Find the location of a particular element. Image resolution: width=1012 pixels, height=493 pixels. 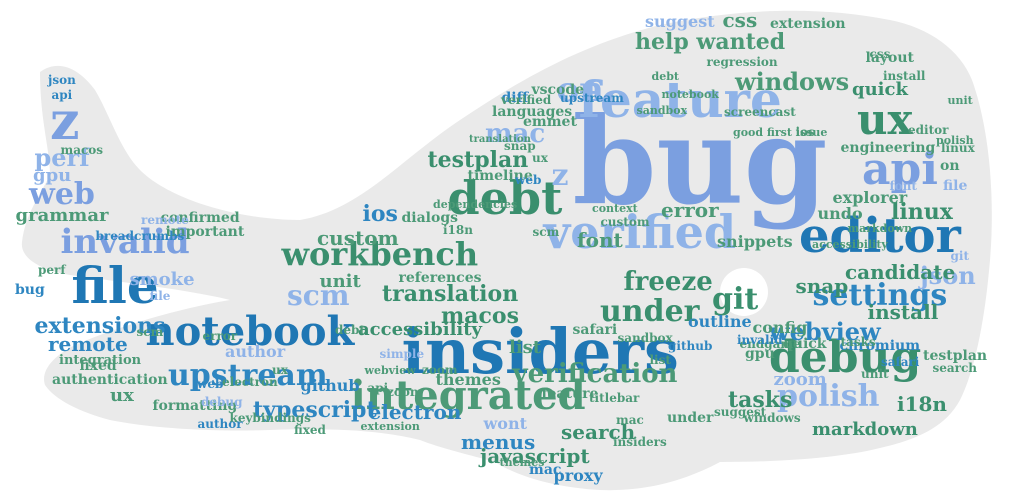

cloud-word: explorer is located at coordinates (870, 197).